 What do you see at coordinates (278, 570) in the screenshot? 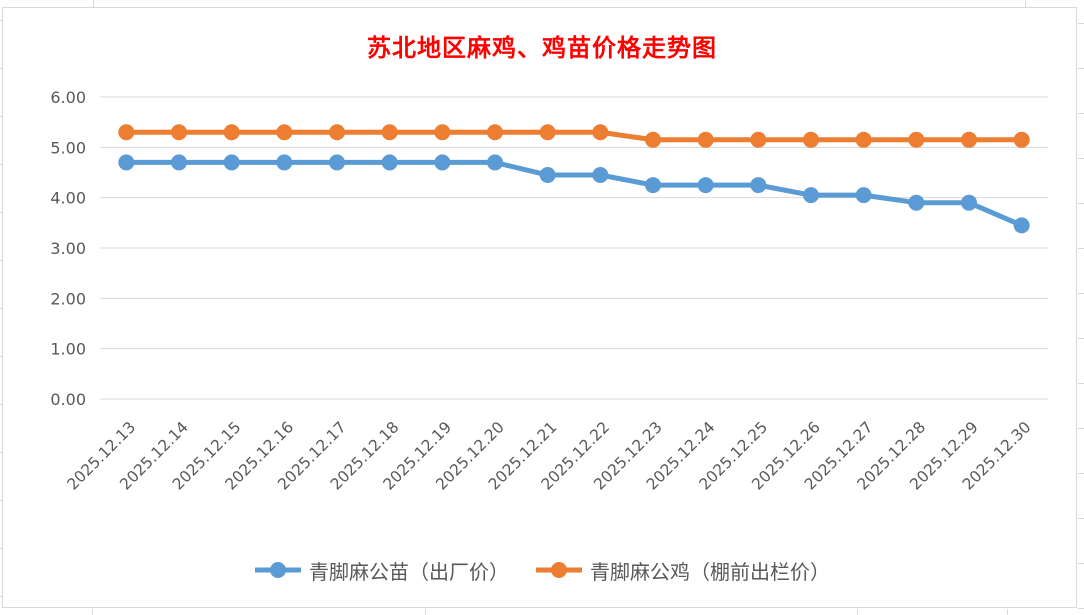
I see `legend-marker-blue-icon` at bounding box center [278, 570].